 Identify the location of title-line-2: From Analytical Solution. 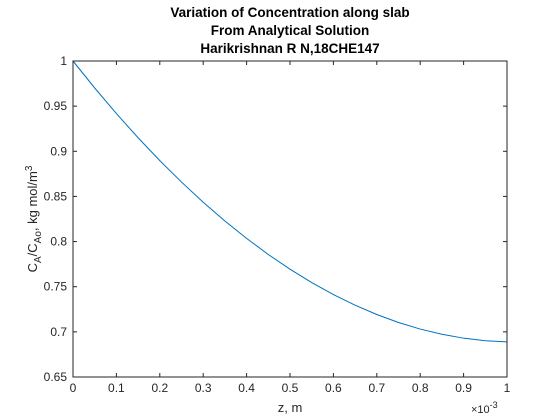
(290, 30).